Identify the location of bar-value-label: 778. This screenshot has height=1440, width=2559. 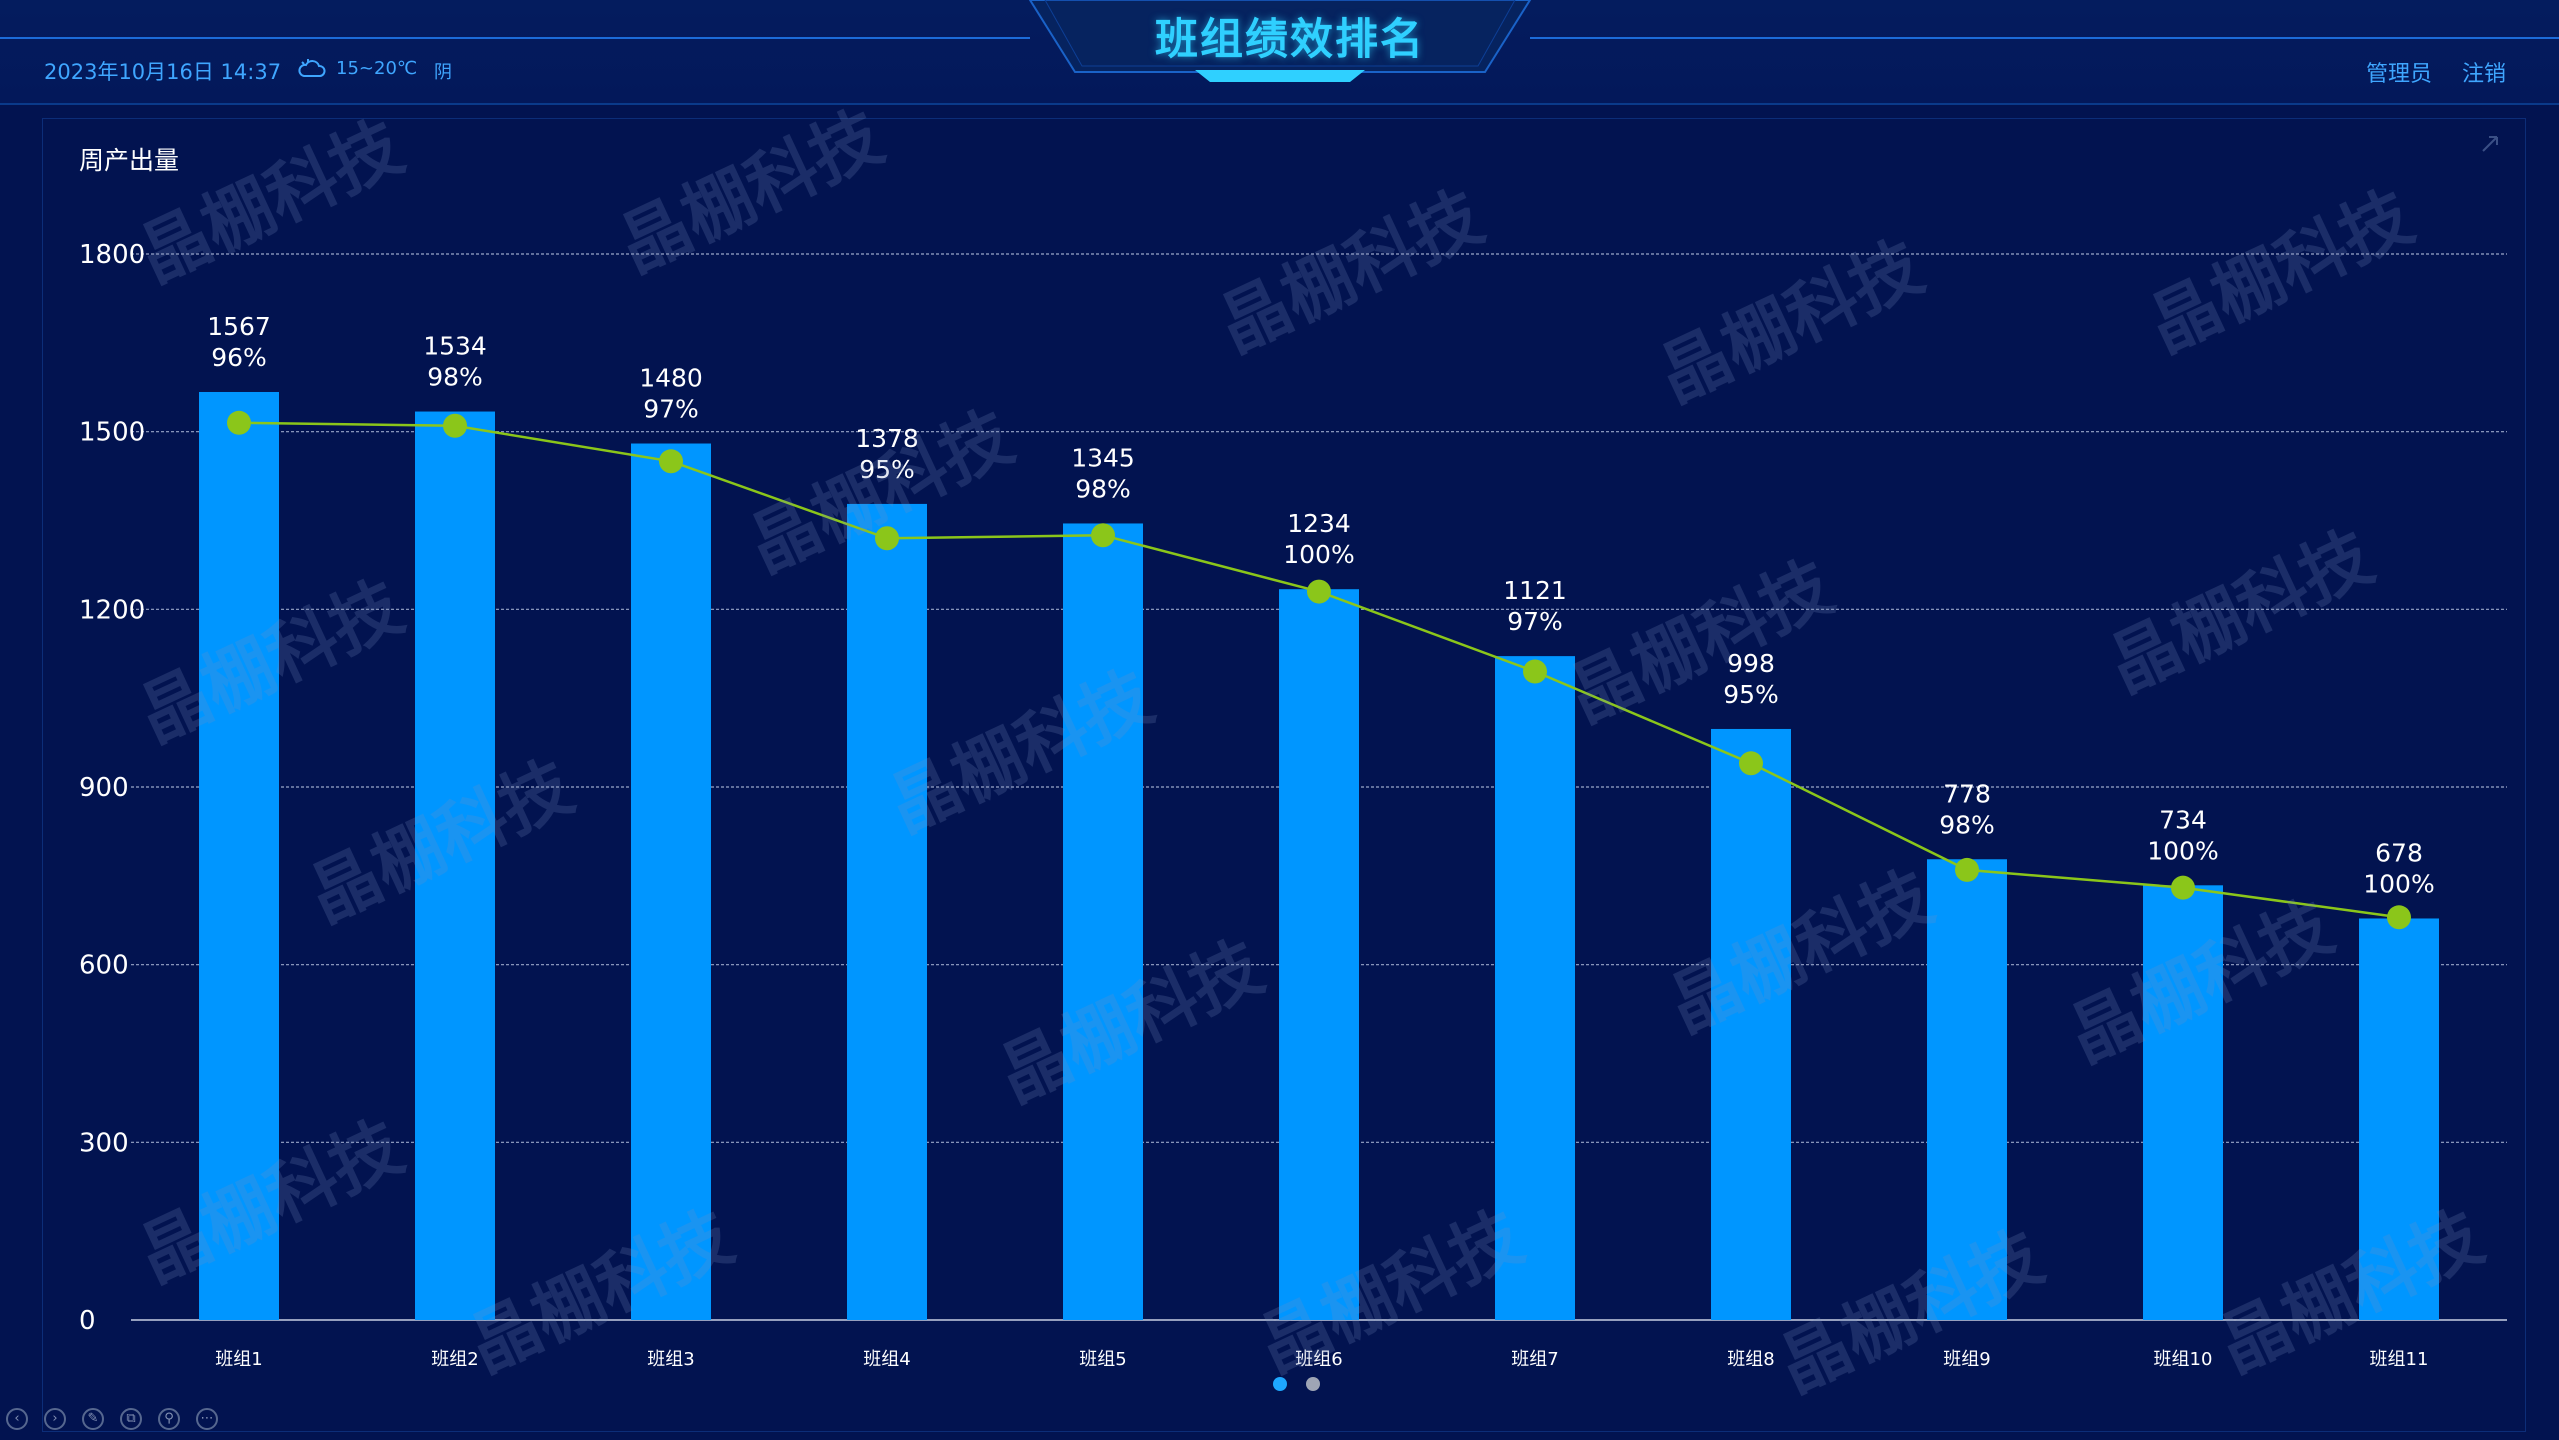
(1967, 793).